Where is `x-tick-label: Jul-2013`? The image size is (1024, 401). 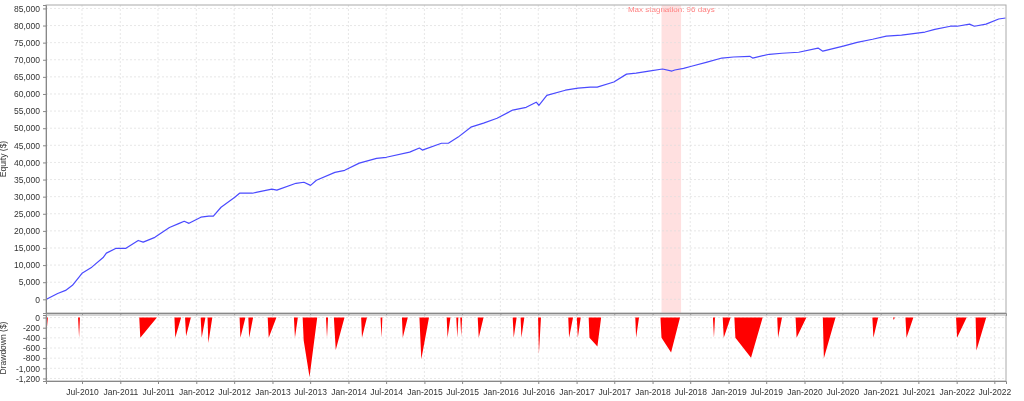 x-tick-label: Jul-2013 is located at coordinates (311, 391).